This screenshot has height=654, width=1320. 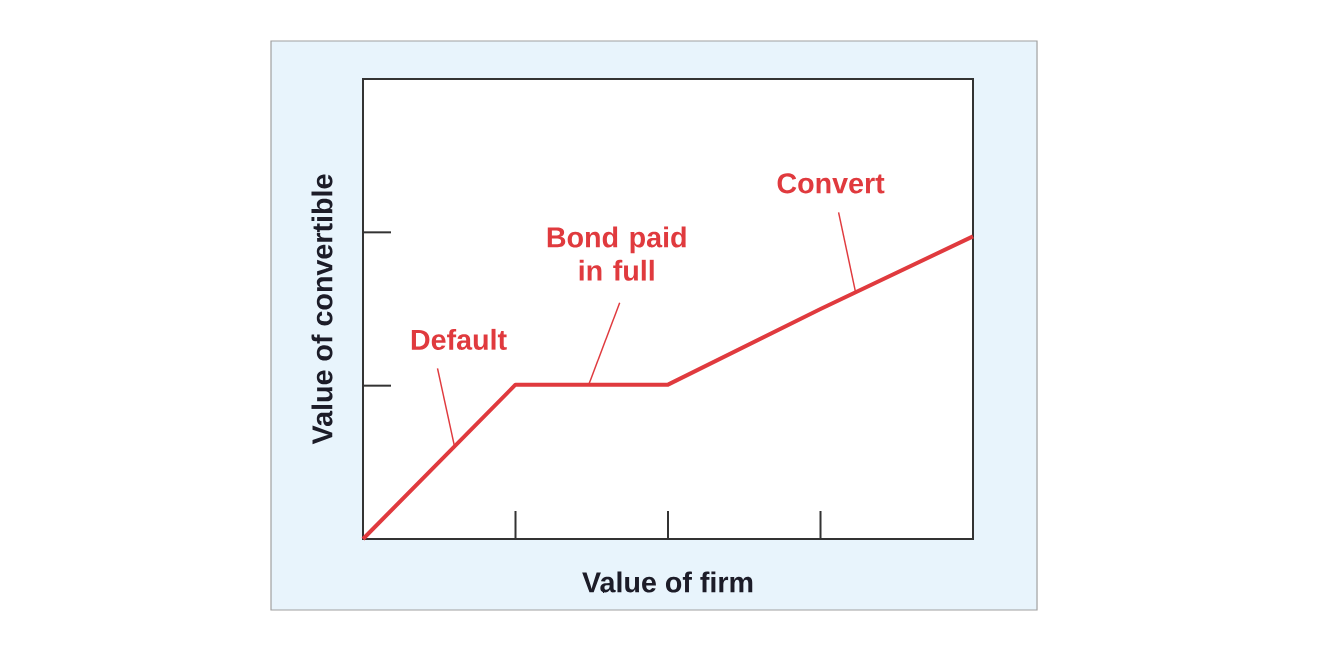 I want to click on x-axis-title: Value of firm, so click(x=667, y=582).